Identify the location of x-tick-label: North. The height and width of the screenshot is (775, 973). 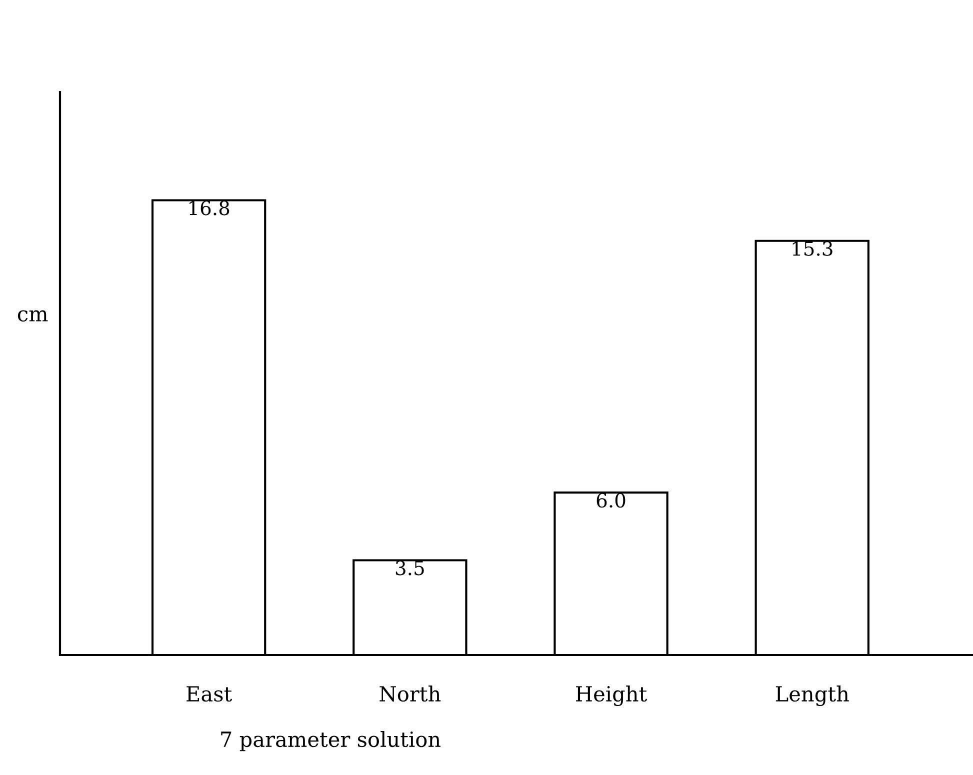
(410, 694).